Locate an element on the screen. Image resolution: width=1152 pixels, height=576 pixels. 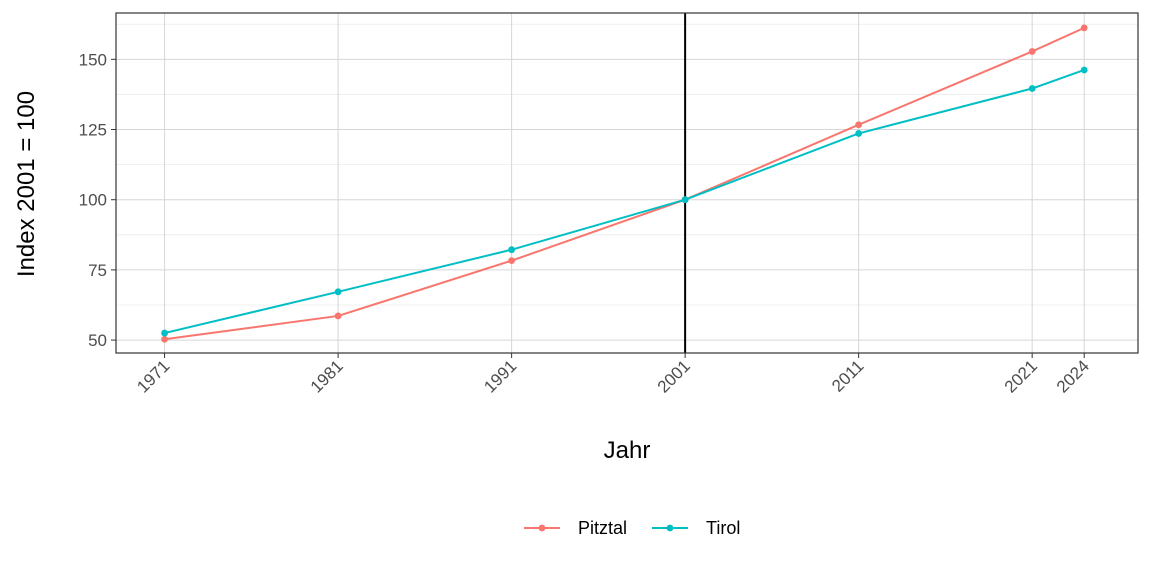
legend-label: Pitztal is located at coordinates (602, 528).